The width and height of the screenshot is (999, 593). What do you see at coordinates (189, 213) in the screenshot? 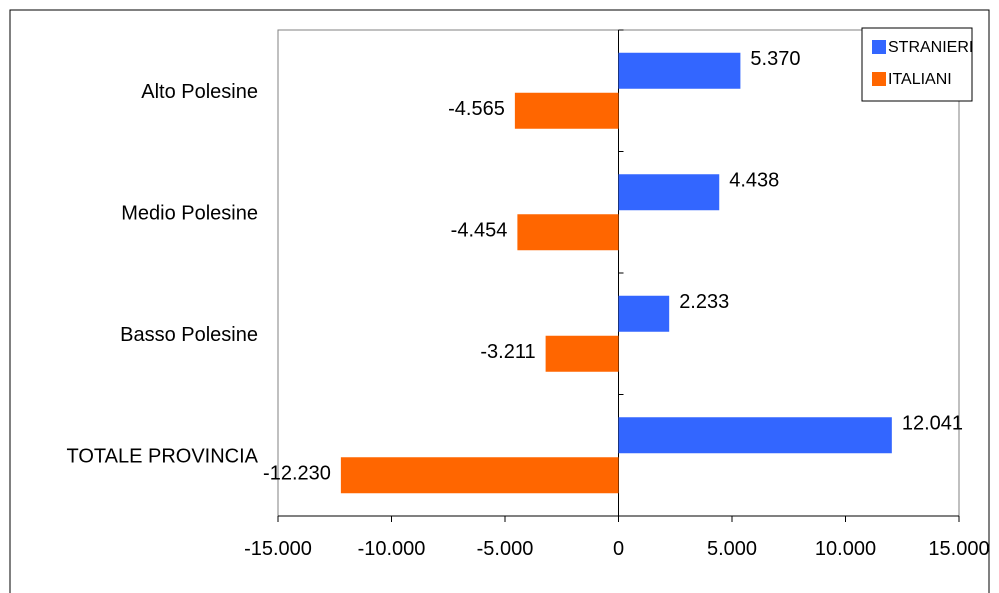
I see `category-label: Medio Polesine` at bounding box center [189, 213].